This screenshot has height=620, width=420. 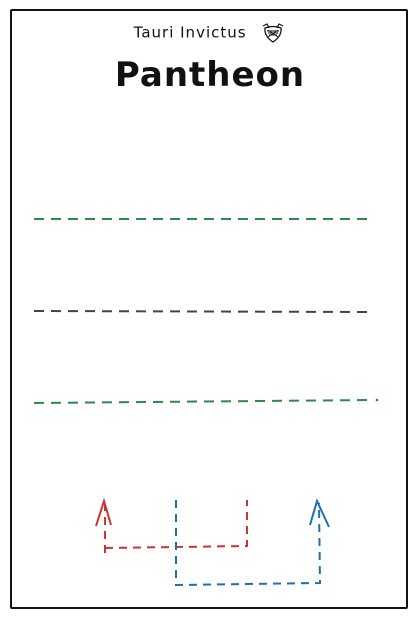 What do you see at coordinates (190, 32) in the screenshot?
I see `subtitle: Tauri Invictus` at bounding box center [190, 32].